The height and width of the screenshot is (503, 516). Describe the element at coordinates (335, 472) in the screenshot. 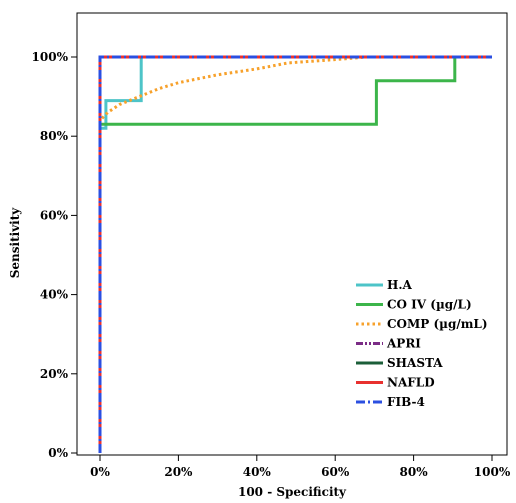

I see `x-tick-label: 60%` at that location.